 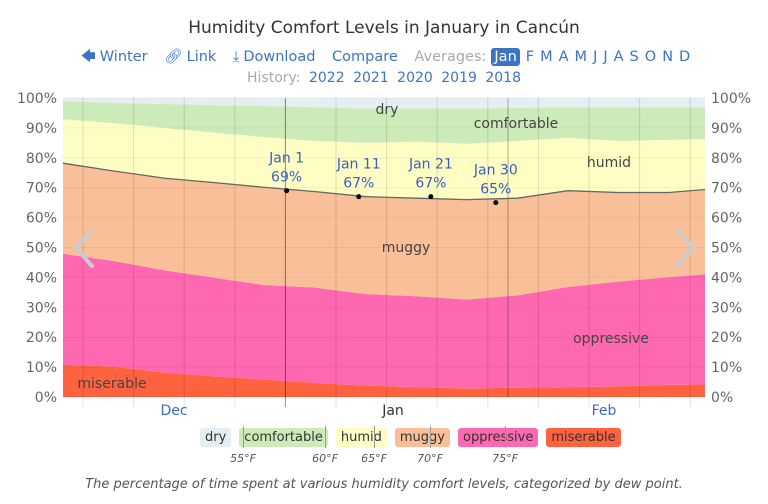 I want to click on x-tick-Dec: Dec, so click(x=173, y=411).